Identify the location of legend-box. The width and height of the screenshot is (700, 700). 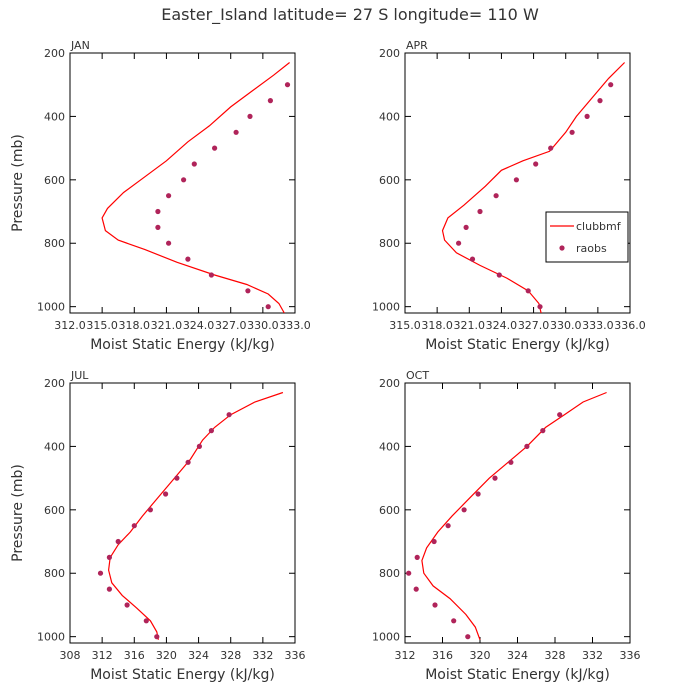
(587, 237).